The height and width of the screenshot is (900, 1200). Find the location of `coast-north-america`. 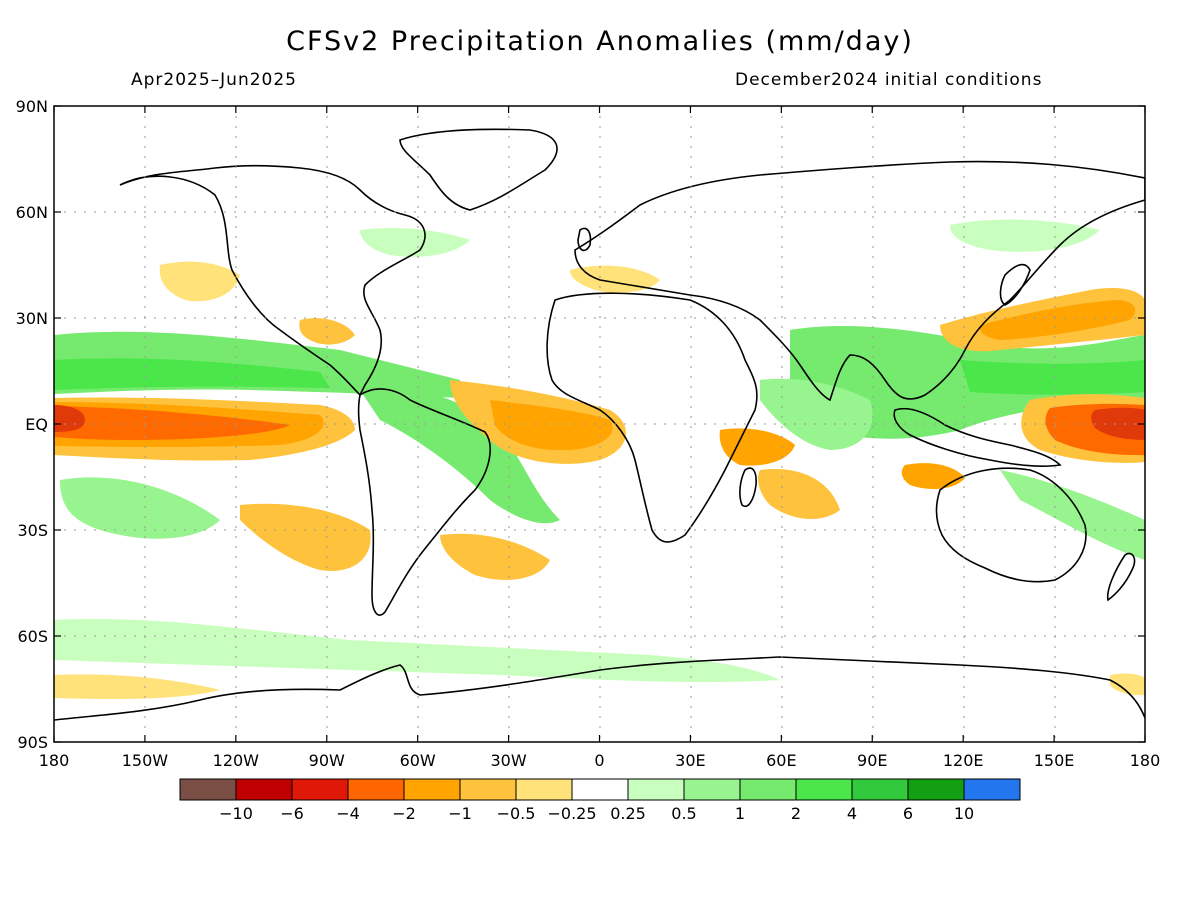

coast-north-america is located at coordinates (272, 280).